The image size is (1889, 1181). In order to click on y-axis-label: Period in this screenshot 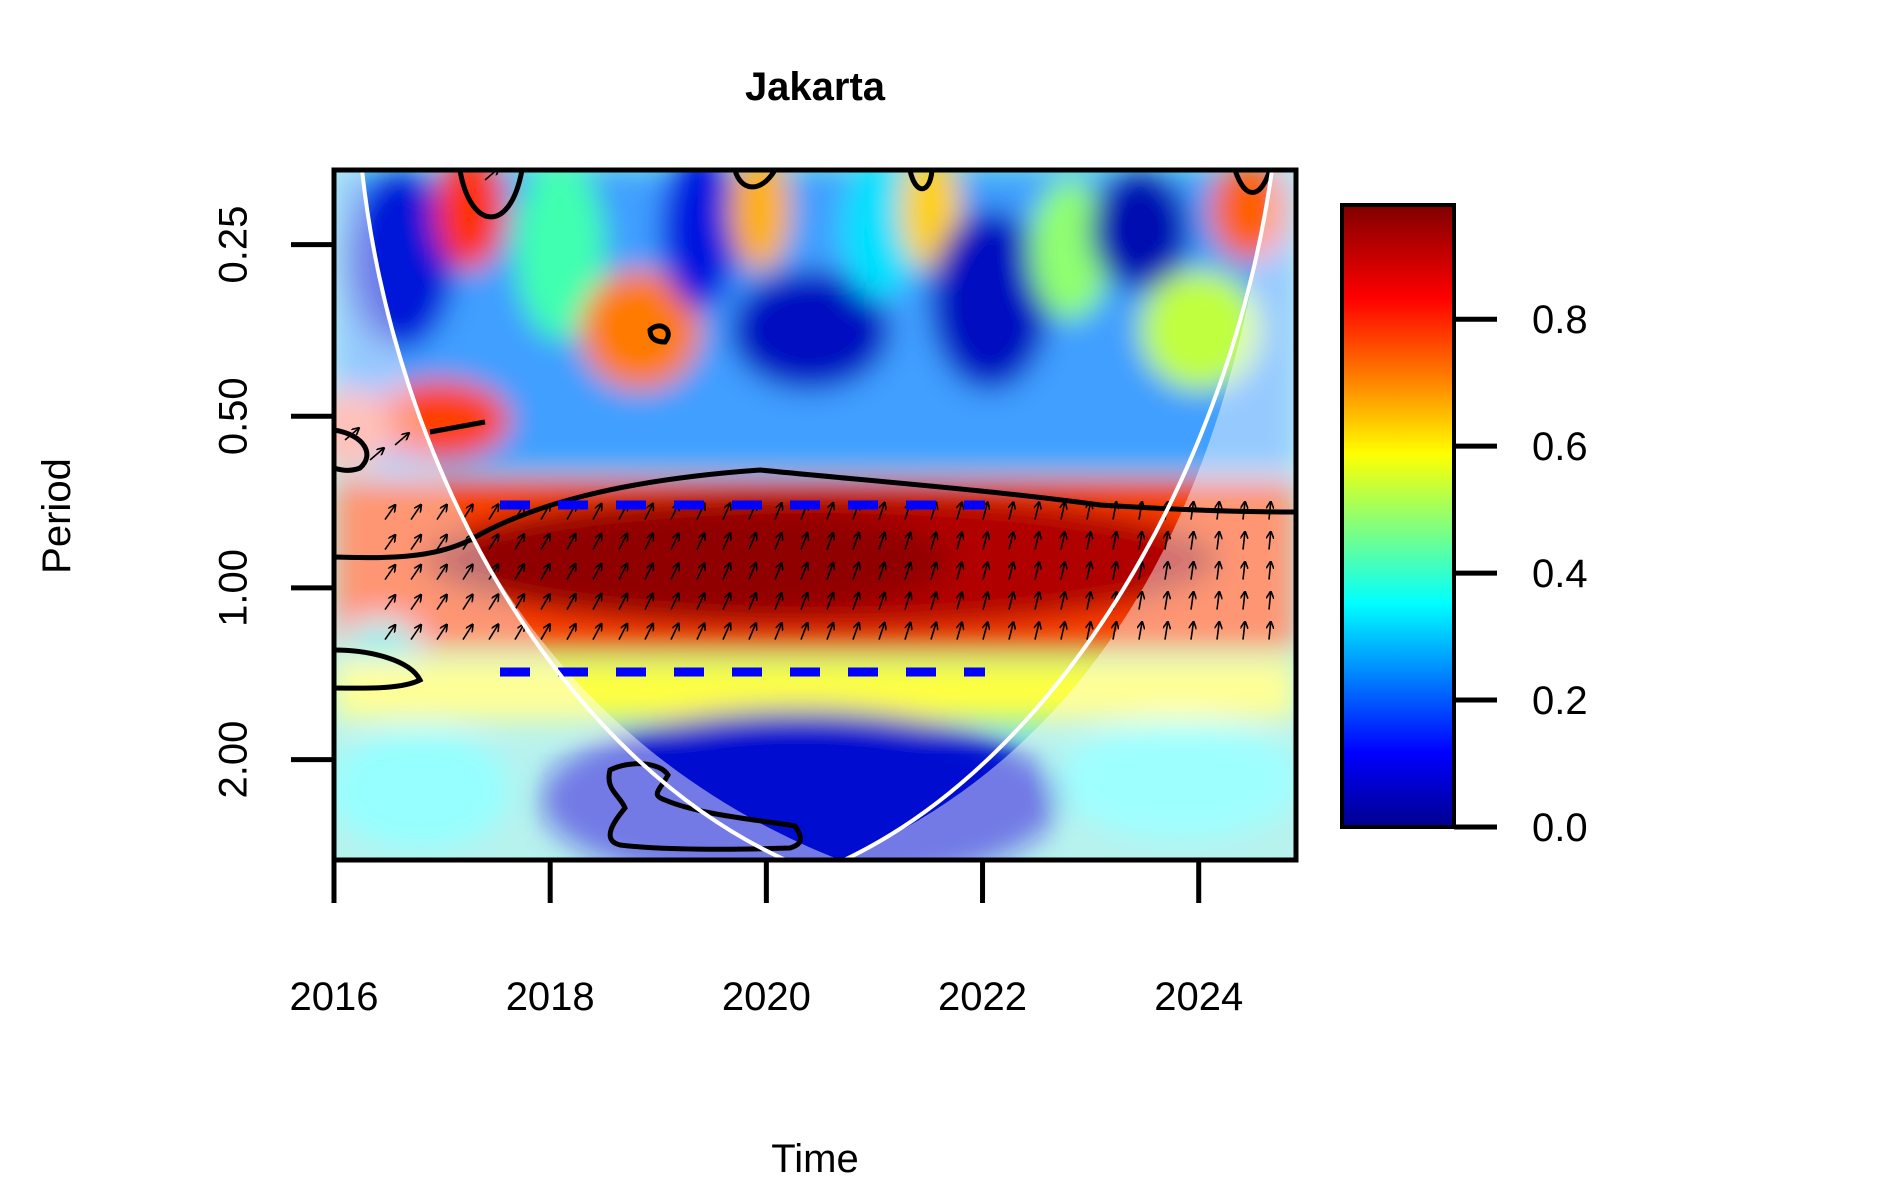, I will do `click(57, 516)`.